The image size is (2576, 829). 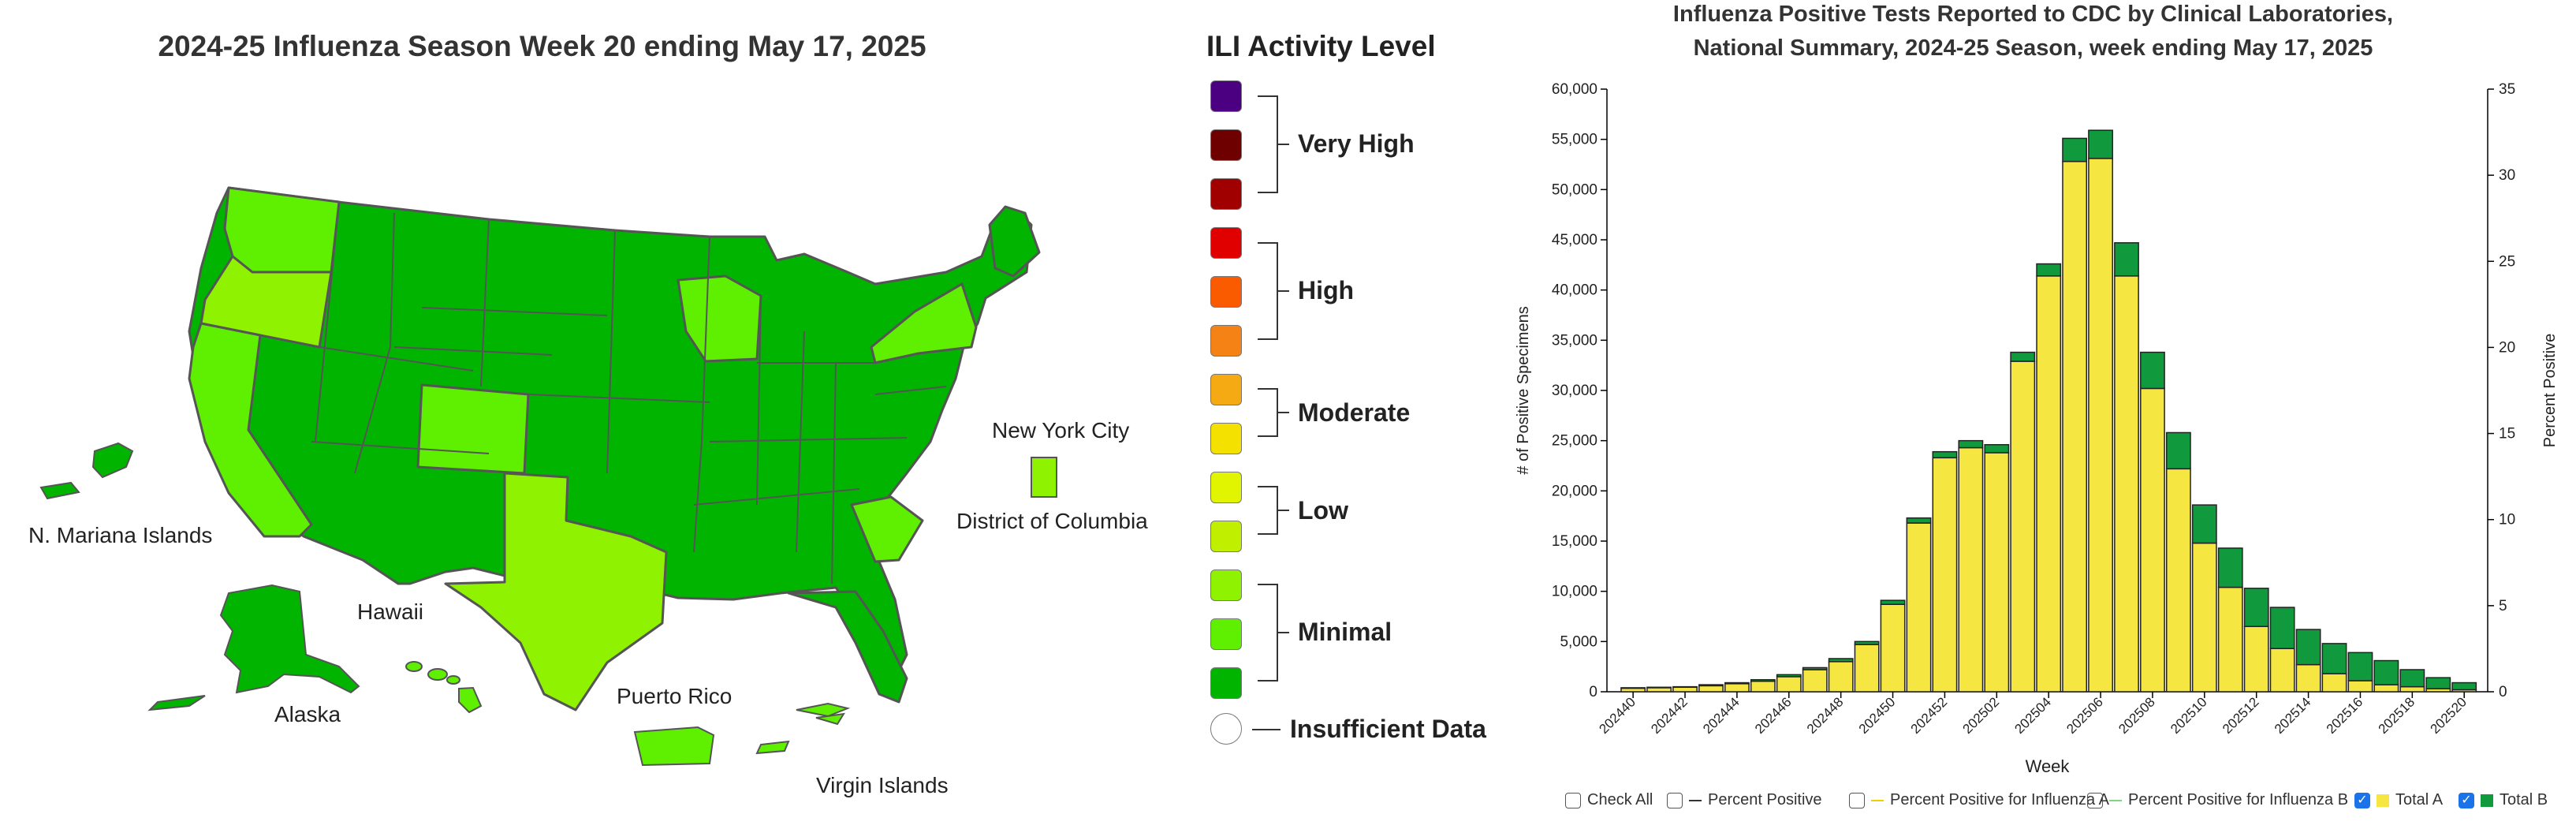 What do you see at coordinates (1620, 799) in the screenshot?
I see `check-all-label: Check All` at bounding box center [1620, 799].